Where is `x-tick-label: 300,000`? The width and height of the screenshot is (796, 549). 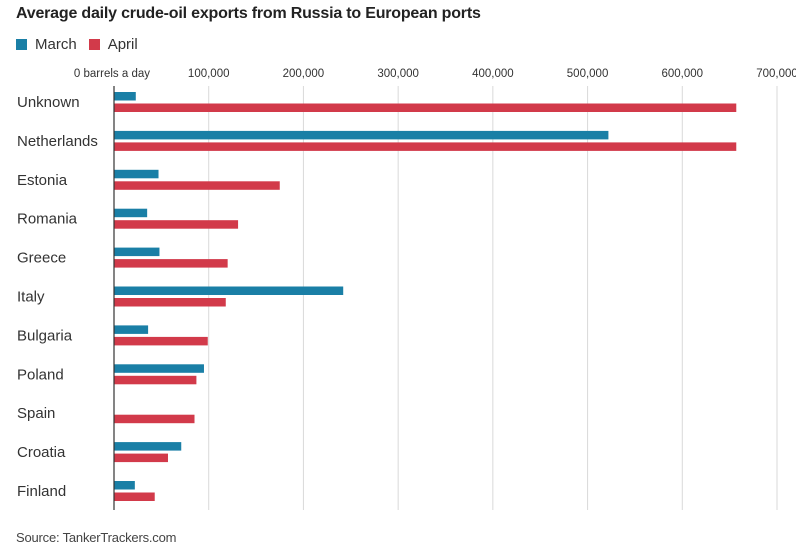 x-tick-label: 300,000 is located at coordinates (398, 74).